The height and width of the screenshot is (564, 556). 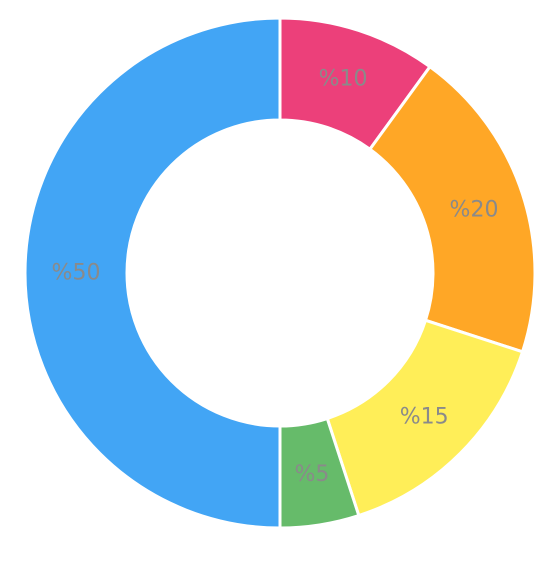 What do you see at coordinates (311, 474) in the screenshot?
I see `slice-label-5: %5` at bounding box center [311, 474].